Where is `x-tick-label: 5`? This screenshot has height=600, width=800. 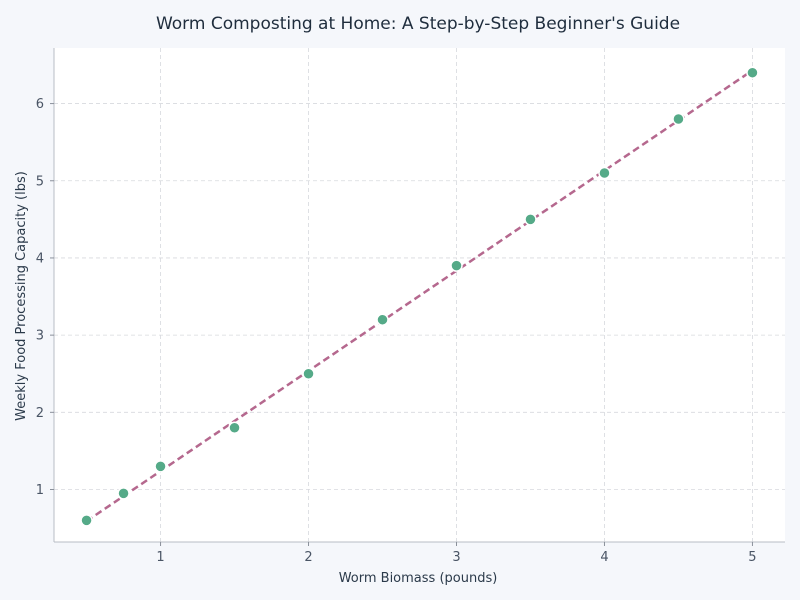 x-tick-label: 5 is located at coordinates (752, 557).